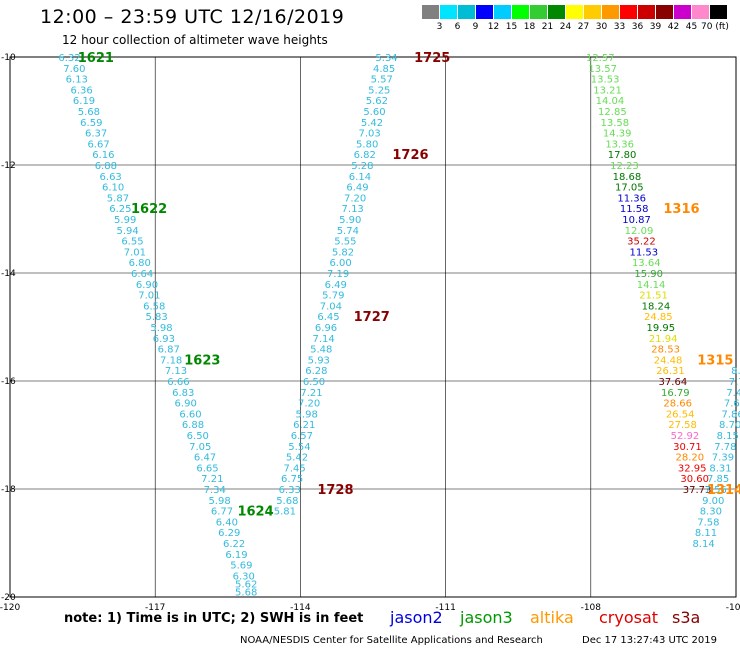  Describe the element at coordinates (673, 382) in the screenshot. I see `swh-value: 37.64` at that location.